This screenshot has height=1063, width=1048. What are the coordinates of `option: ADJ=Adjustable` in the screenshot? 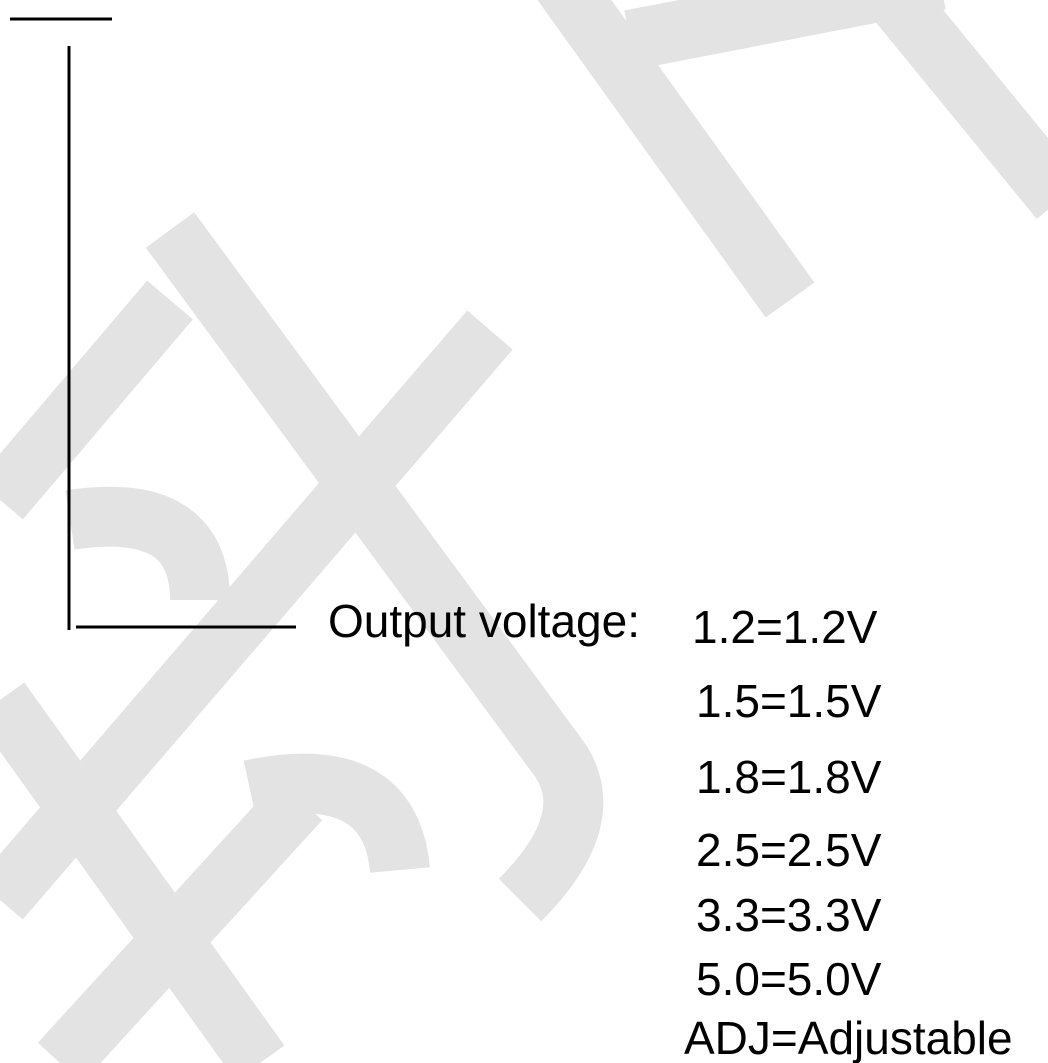 It's located at (848, 1037).